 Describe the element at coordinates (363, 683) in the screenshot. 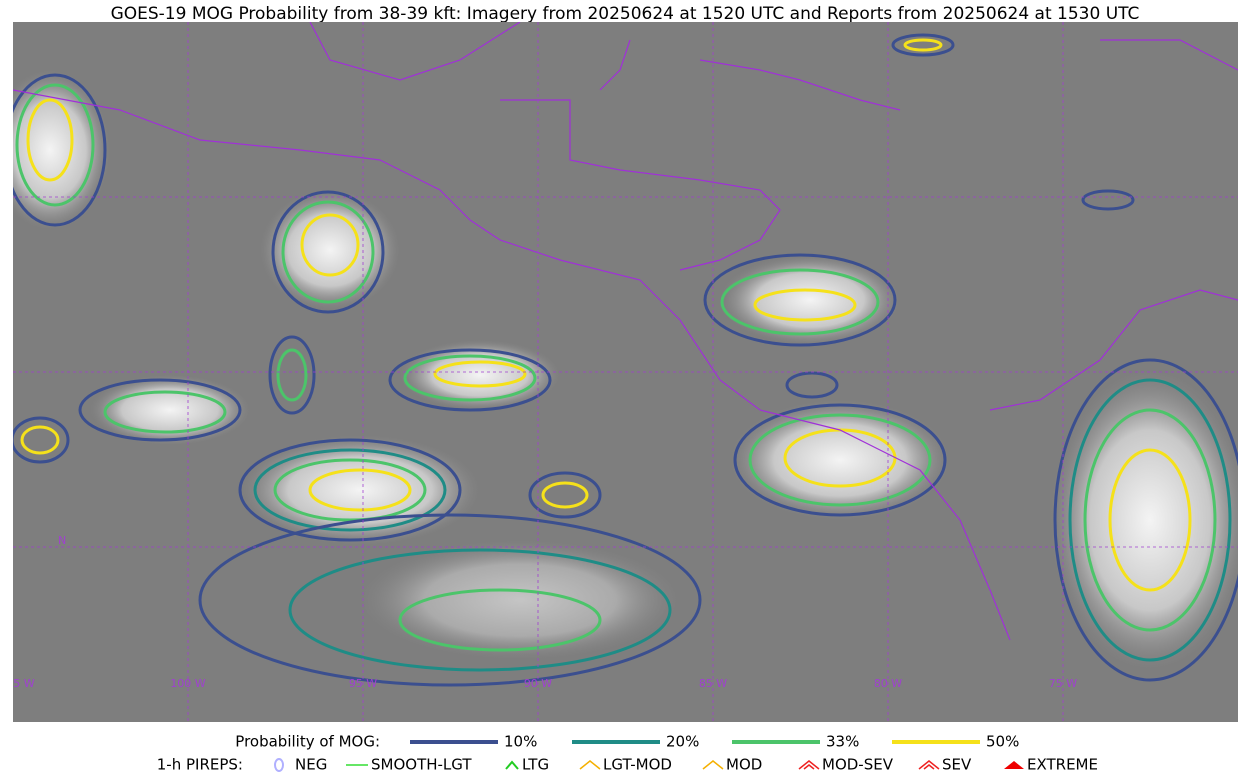

I see `lon-label: 95 W` at that location.